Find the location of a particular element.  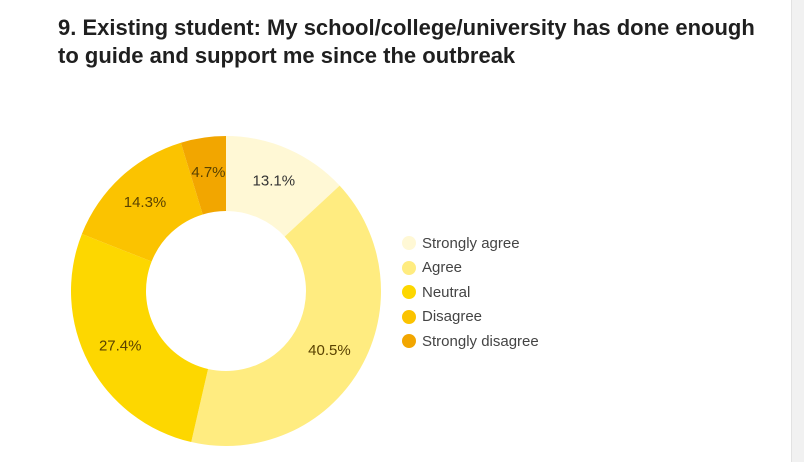

legend-item-strongly-agree: Strongly agree is located at coordinates (470, 243).